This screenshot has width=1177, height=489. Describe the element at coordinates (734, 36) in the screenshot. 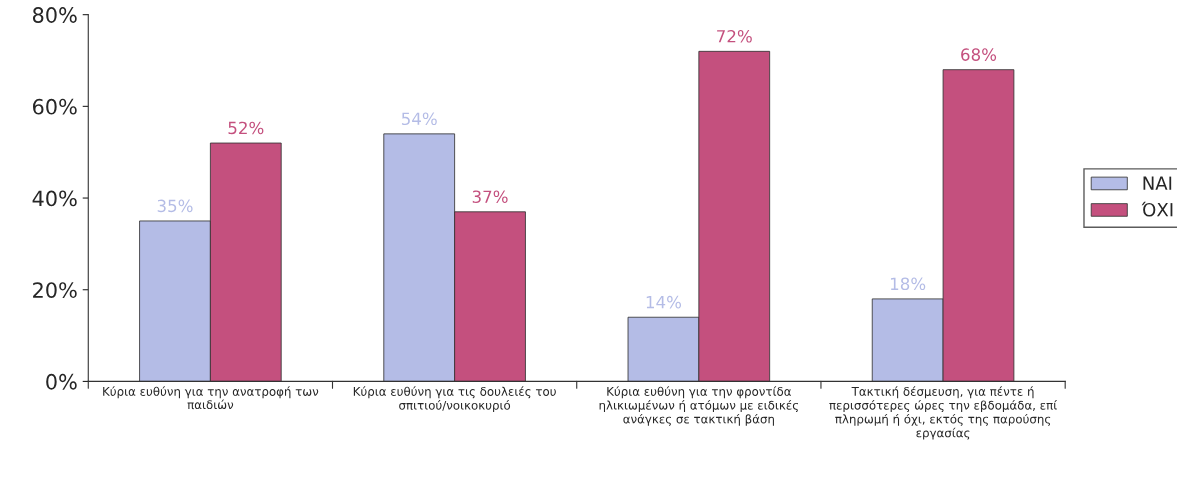

I see `data-label: 72%` at that location.